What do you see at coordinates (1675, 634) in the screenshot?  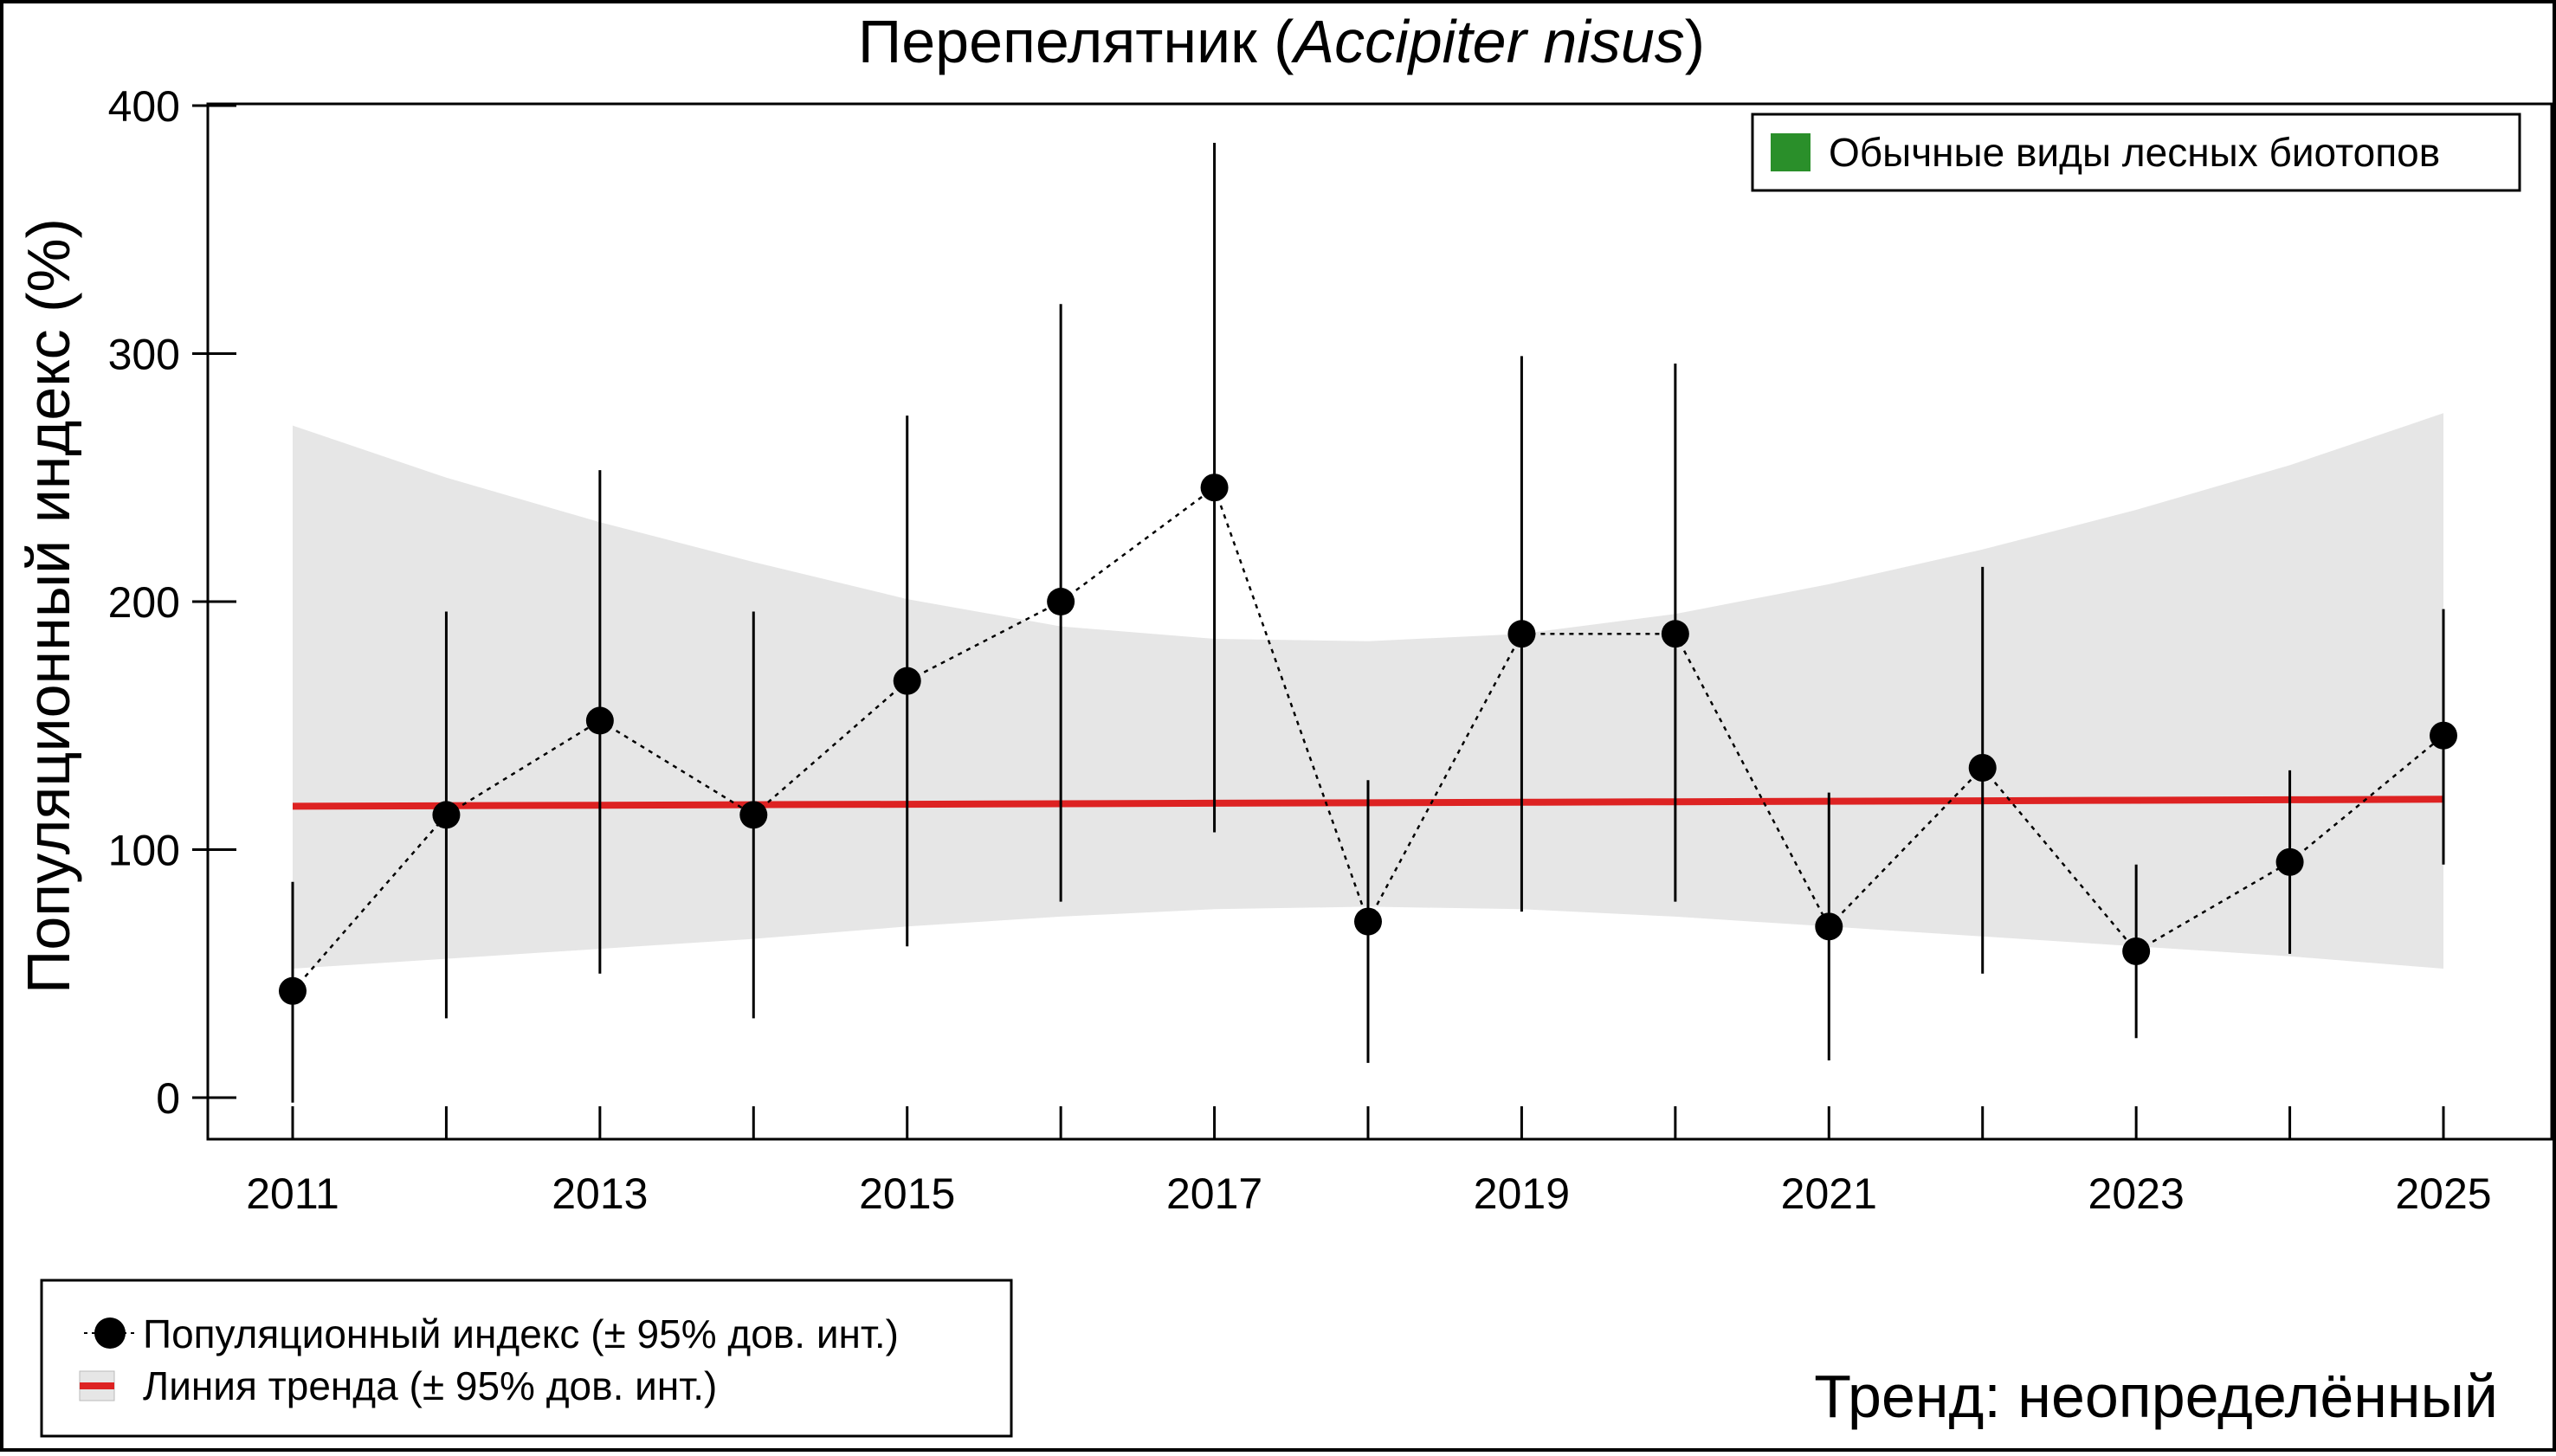 I see `index-point-2020` at bounding box center [1675, 634].